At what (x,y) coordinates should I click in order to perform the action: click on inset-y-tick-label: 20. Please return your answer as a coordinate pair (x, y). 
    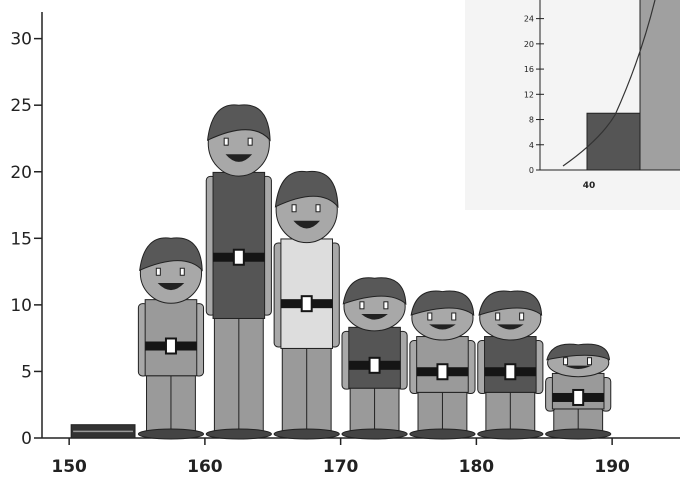
    Looking at the image, I should click on (529, 44).